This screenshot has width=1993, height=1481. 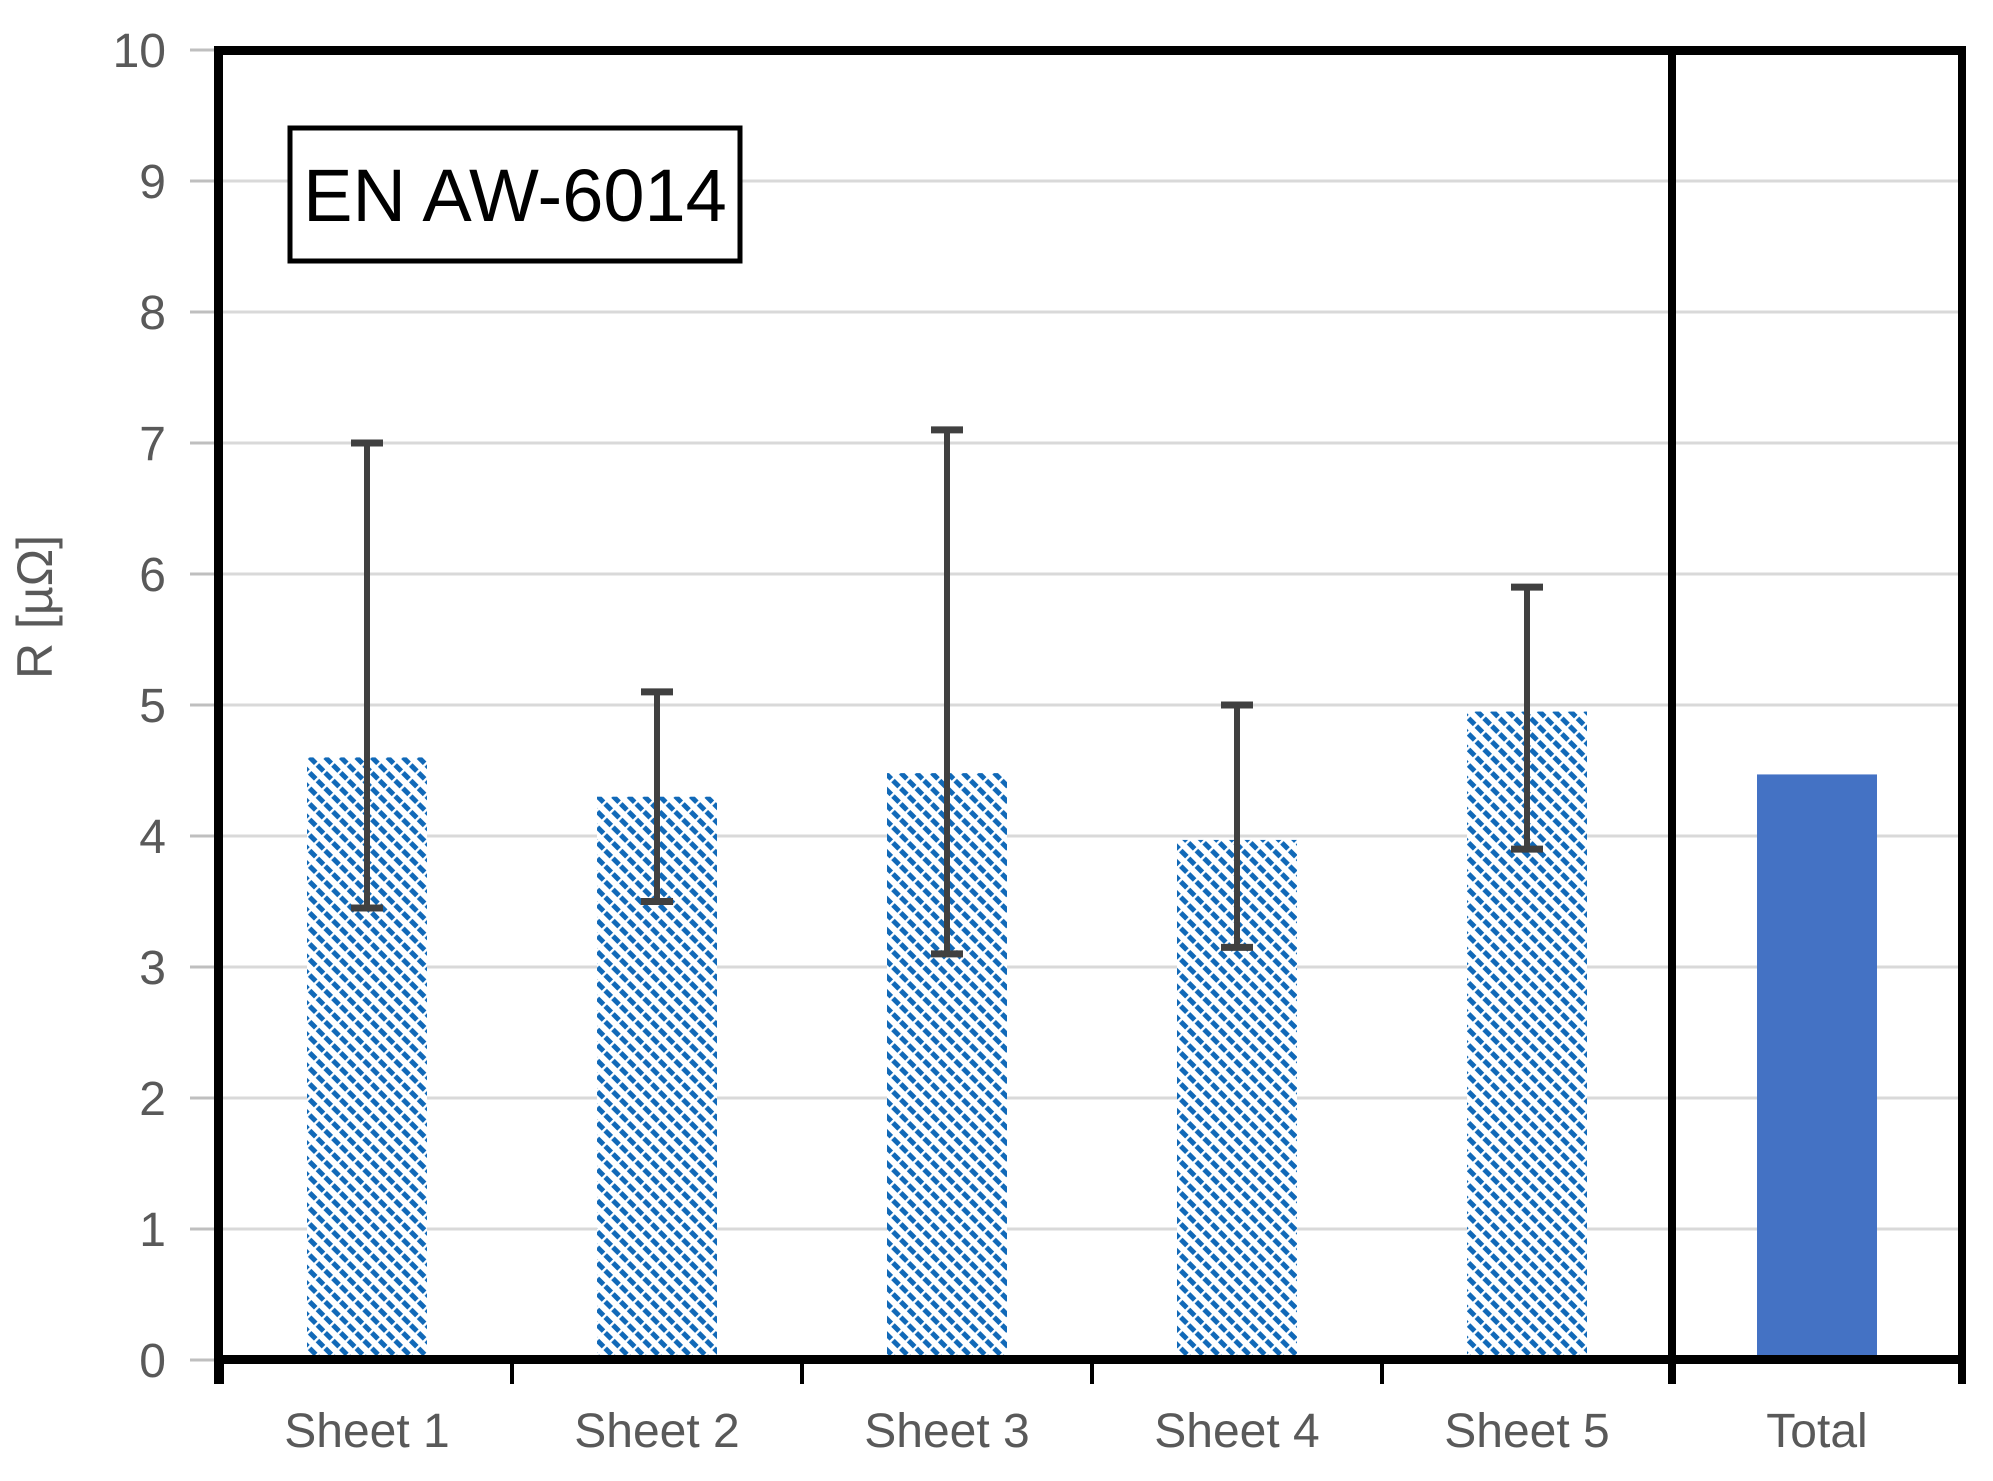 I want to click on y-ticks-layer, so click(x=202, y=705).